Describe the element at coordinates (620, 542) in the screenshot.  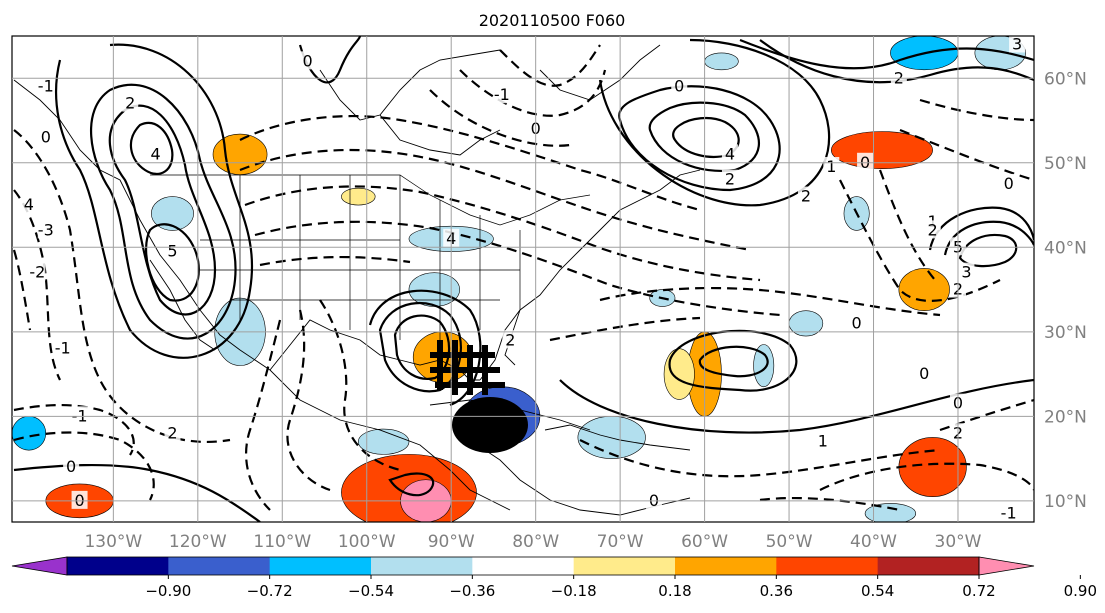
I see `longitude-tick-label: 70°W` at that location.